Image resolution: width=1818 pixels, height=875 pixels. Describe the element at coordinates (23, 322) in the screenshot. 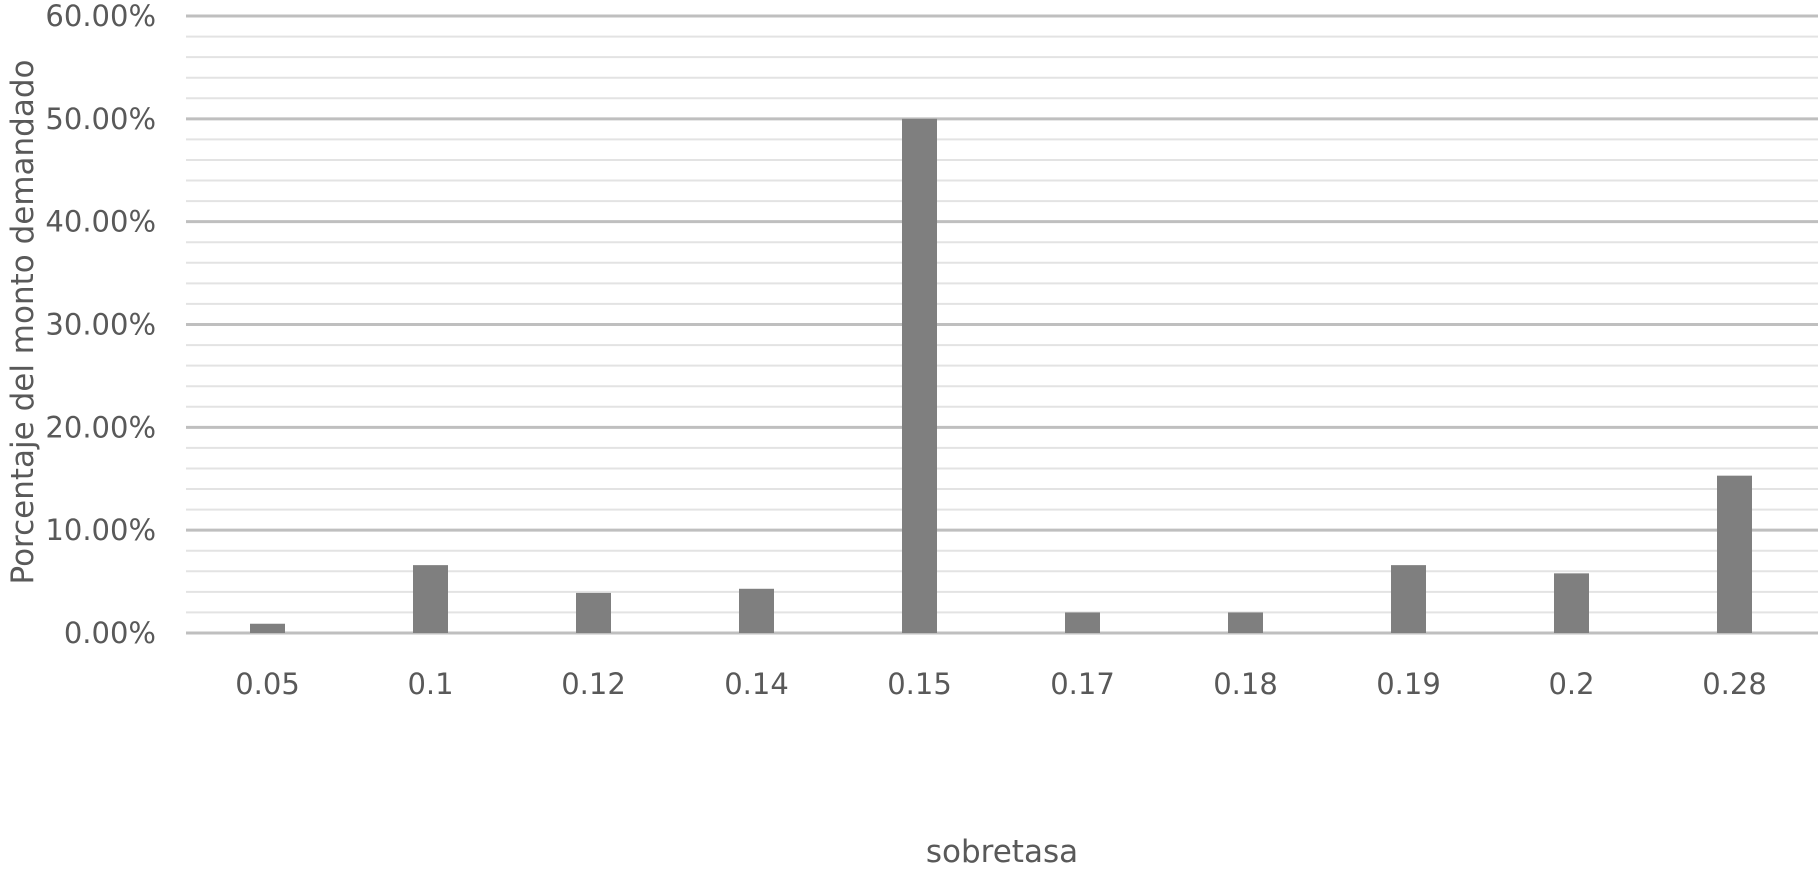

I see `y-axis-title: Porcentaje del monto demandado` at that location.